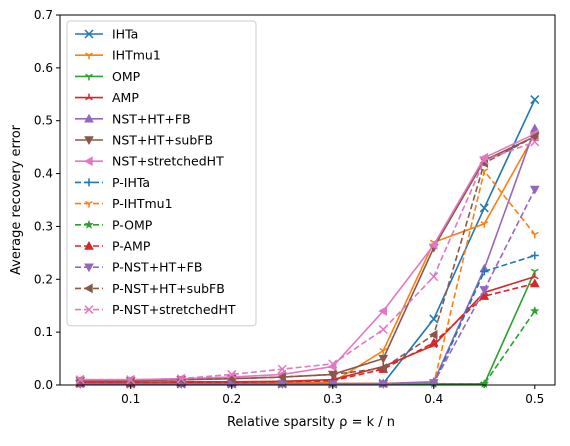 Image resolution: width=570 pixels, height=446 pixels. I want to click on legend-entry: NST+stretchedHT, so click(149, 161).